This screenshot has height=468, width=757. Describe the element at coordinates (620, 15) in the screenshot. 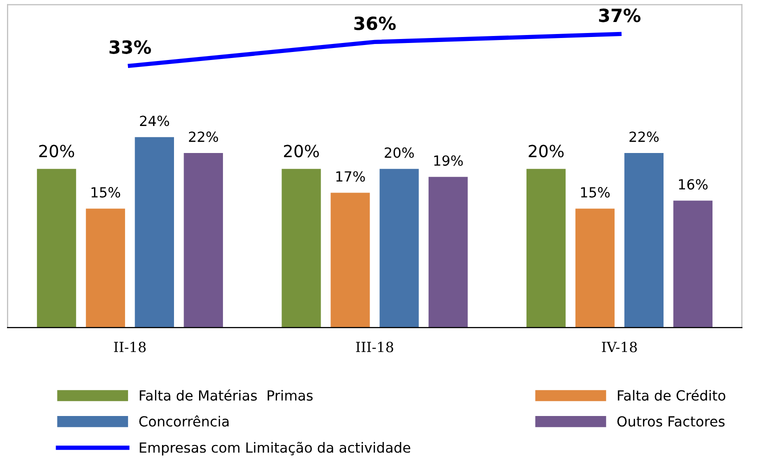

I see `data-label: 37%` at that location.